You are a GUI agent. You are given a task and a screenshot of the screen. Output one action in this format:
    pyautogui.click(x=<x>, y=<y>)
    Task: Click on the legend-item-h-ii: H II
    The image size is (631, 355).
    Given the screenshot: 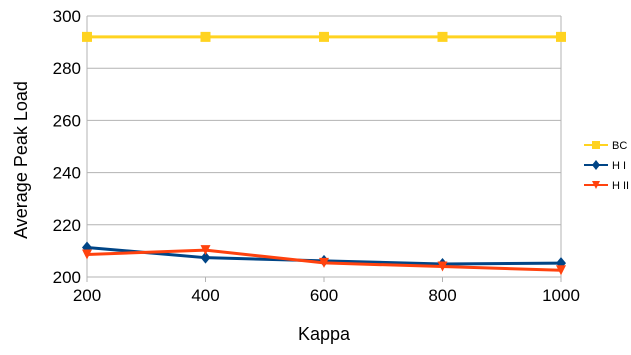 What is the action you would take?
    pyautogui.click(x=606, y=186)
    